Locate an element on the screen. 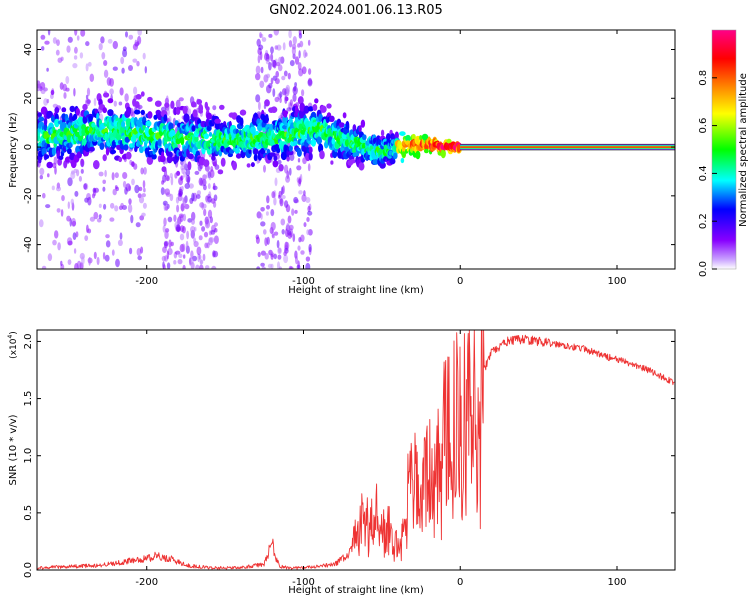 The image size is (750, 600). colorbar-tick-label: 0.0 is located at coordinates (703, 269).